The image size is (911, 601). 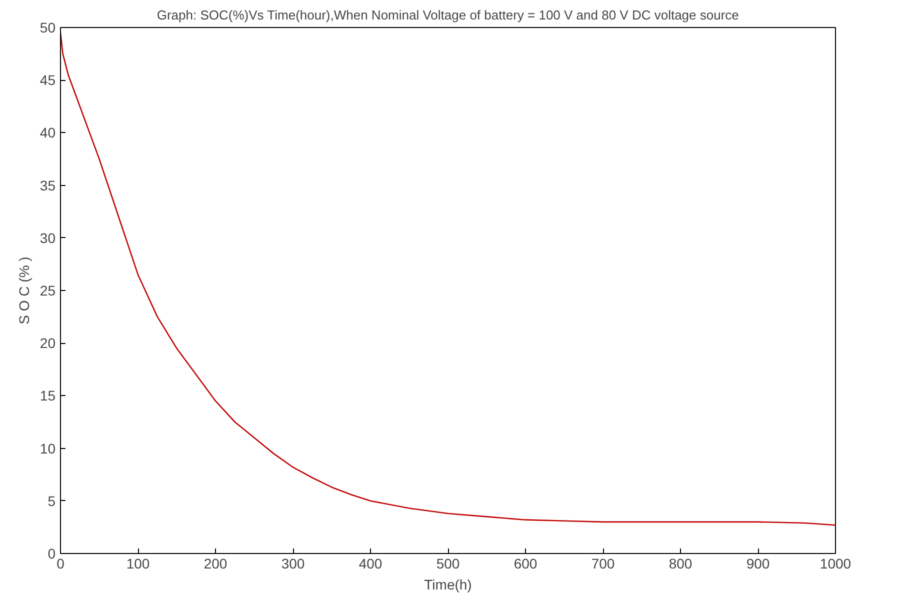 I want to click on x-tick-label: 900, so click(x=758, y=564).